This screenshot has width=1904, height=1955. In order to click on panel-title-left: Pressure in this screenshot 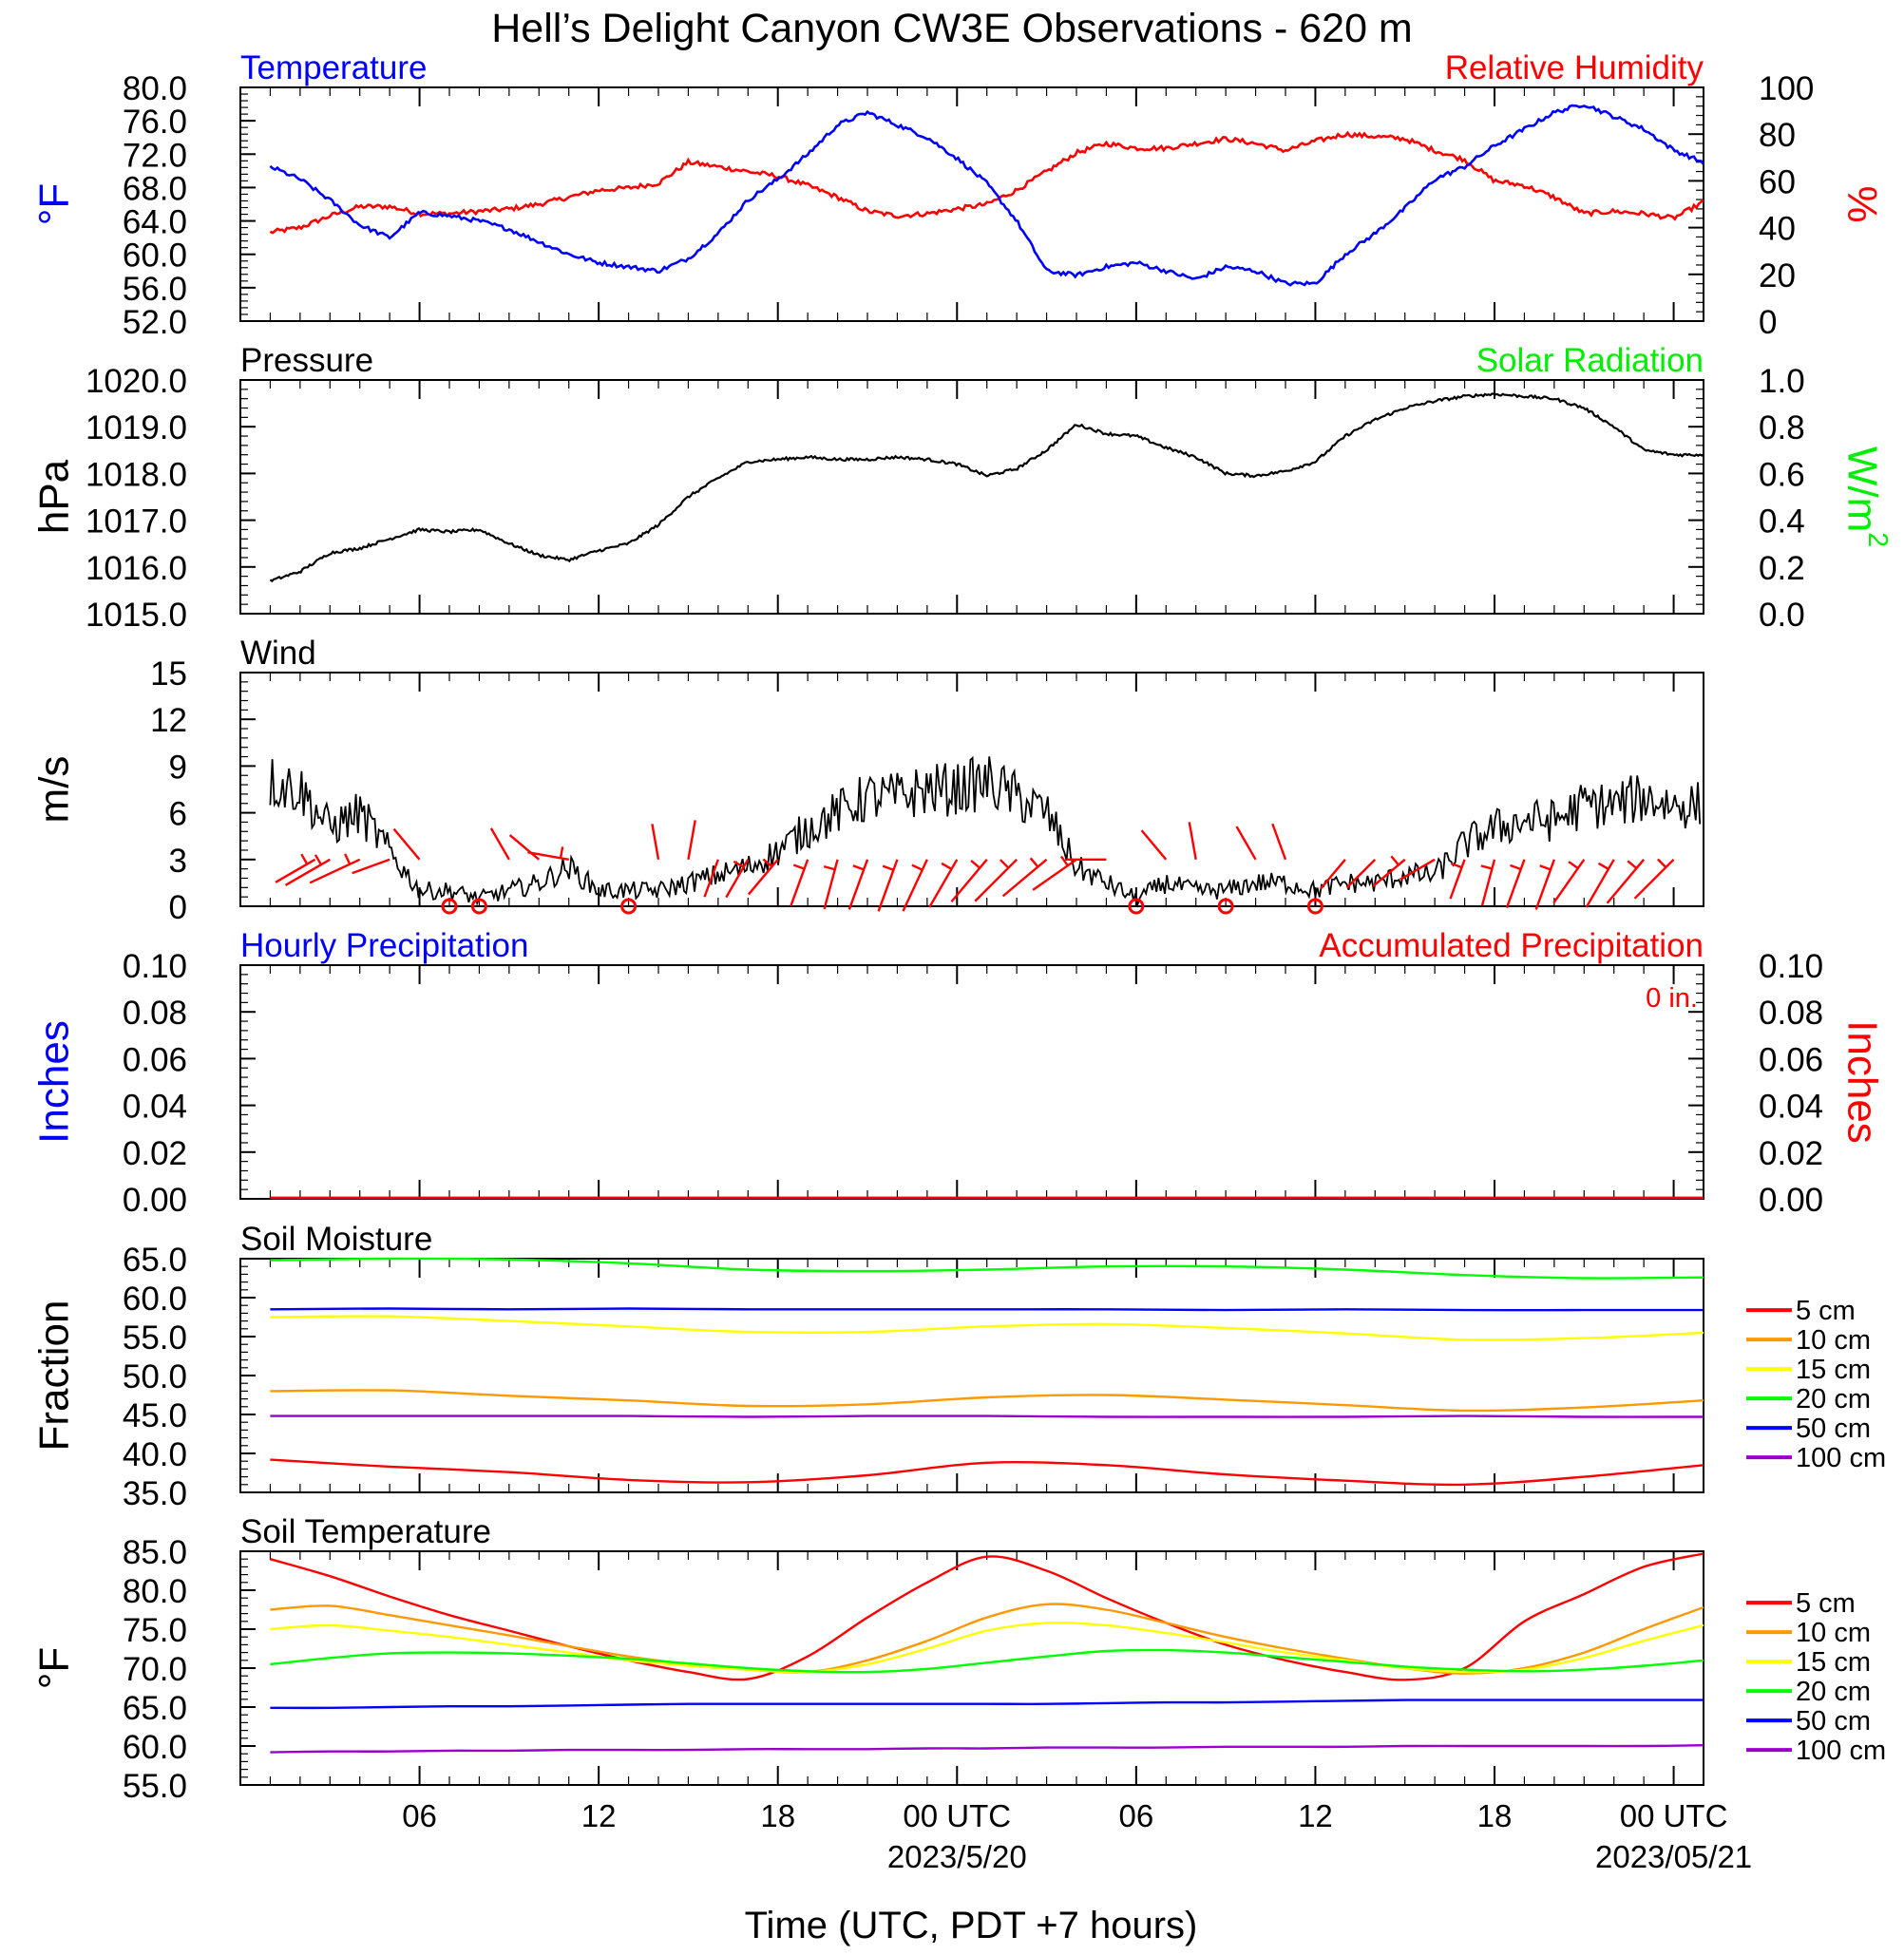, I will do `click(307, 360)`.